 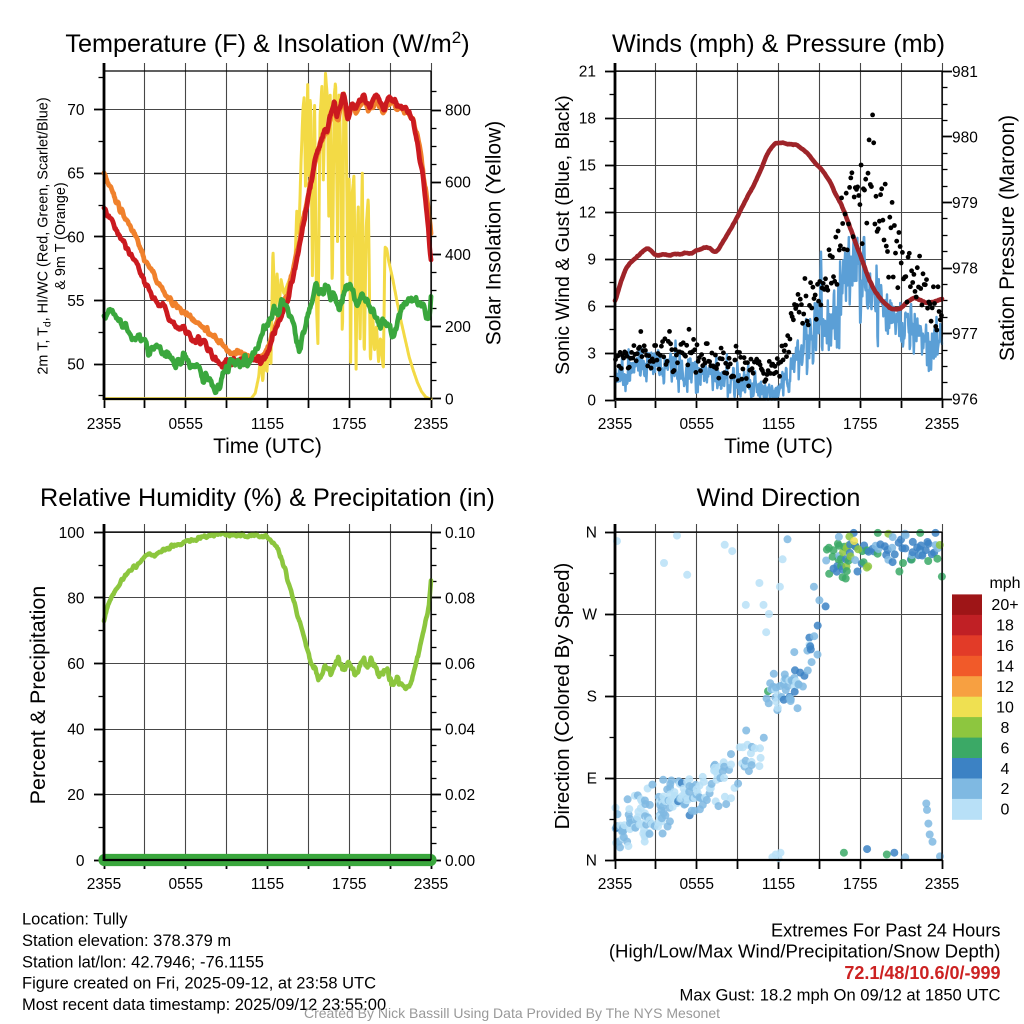 I want to click on svg-text: 100, so click(x=72, y=533).